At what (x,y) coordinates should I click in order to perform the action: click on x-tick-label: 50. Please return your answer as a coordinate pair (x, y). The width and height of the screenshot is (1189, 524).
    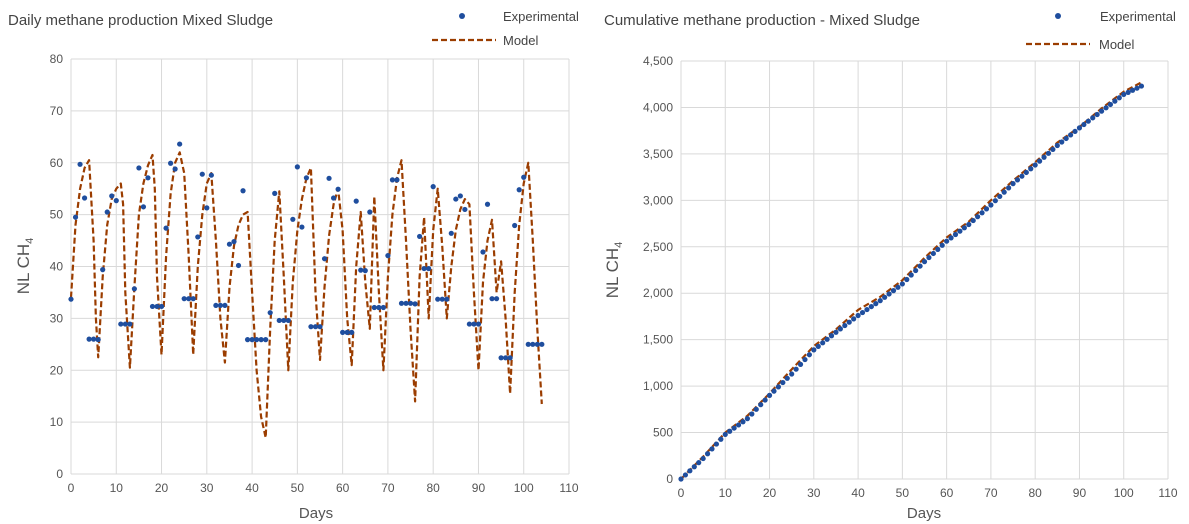
    Looking at the image, I should click on (298, 488).